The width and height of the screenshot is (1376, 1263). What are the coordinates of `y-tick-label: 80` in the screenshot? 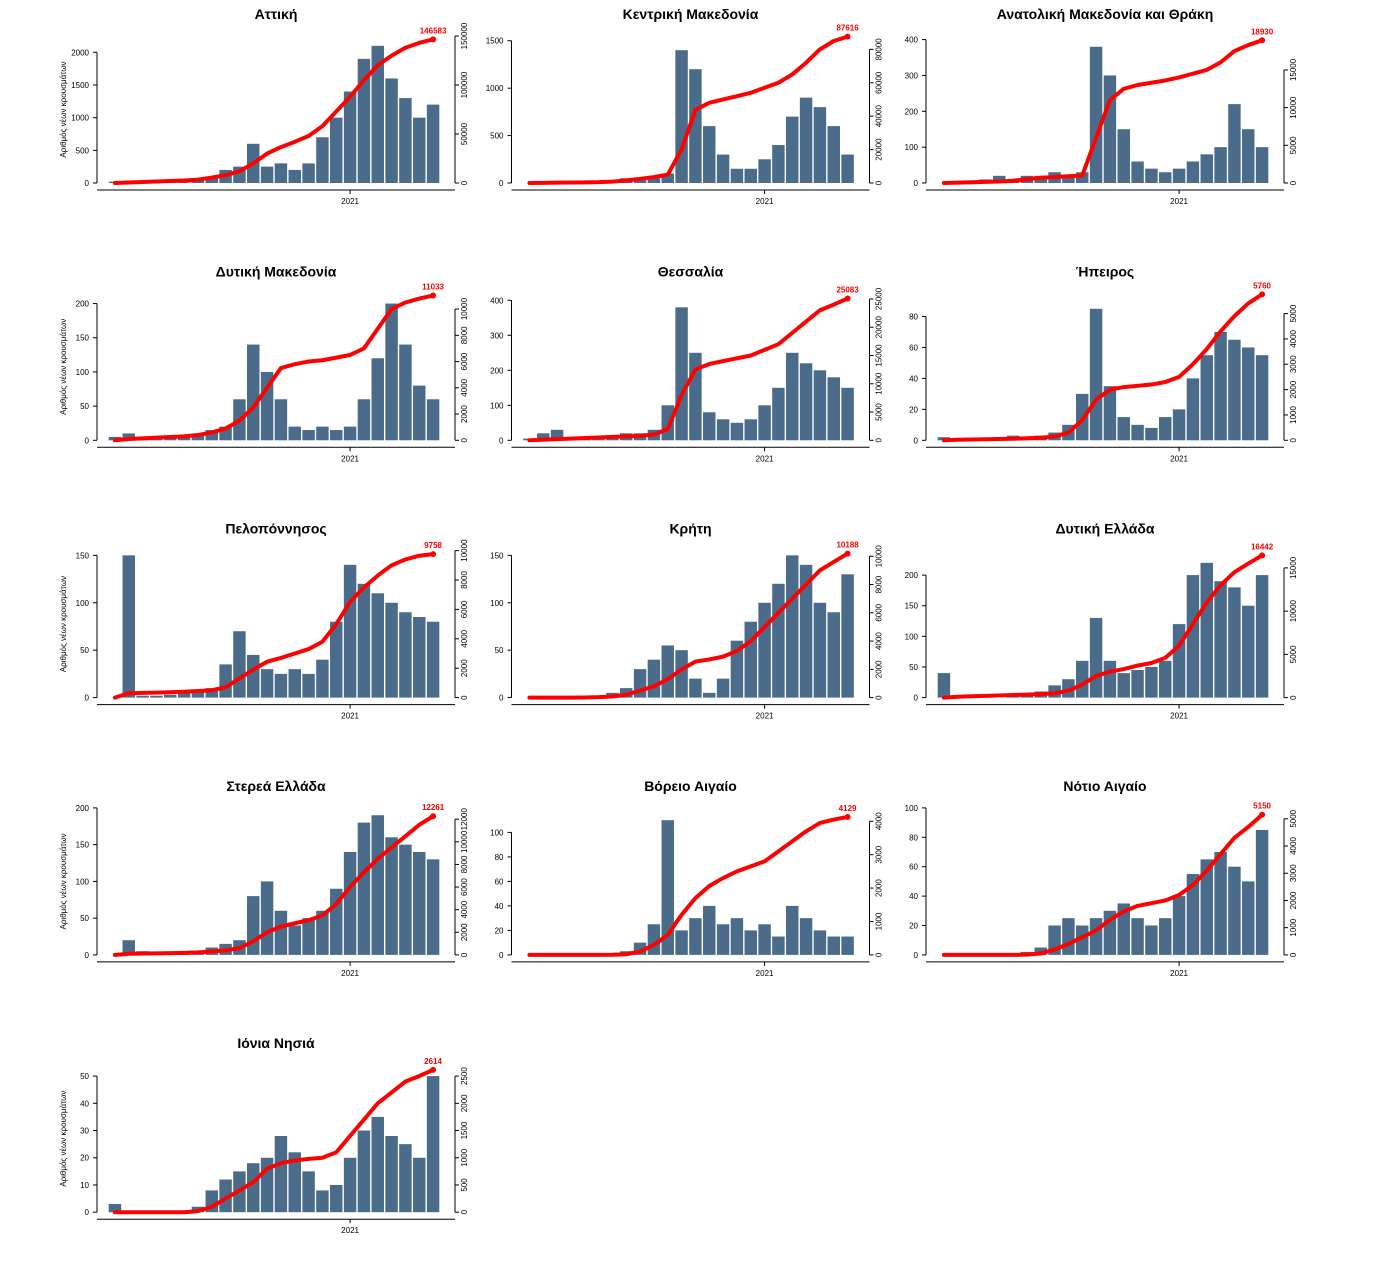 It's located at (499, 857).